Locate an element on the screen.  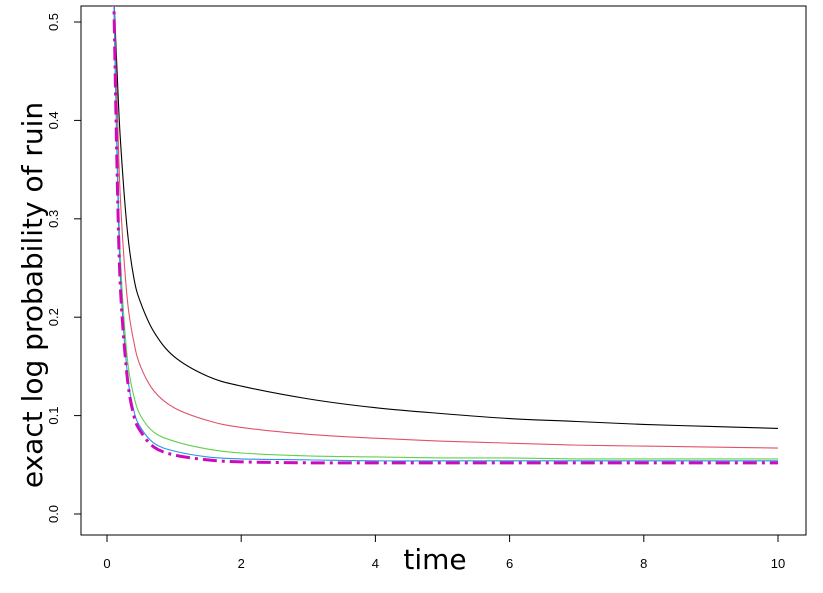
y-tick-label: 0.5 is located at coordinates (53, 22).